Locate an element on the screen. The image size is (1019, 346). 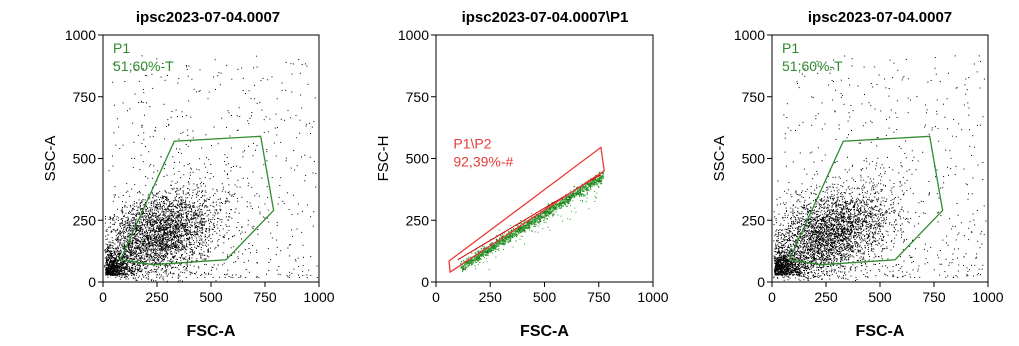
plot-title: ipsc2023-07-04.0007\P1 is located at coordinates (545, 17).